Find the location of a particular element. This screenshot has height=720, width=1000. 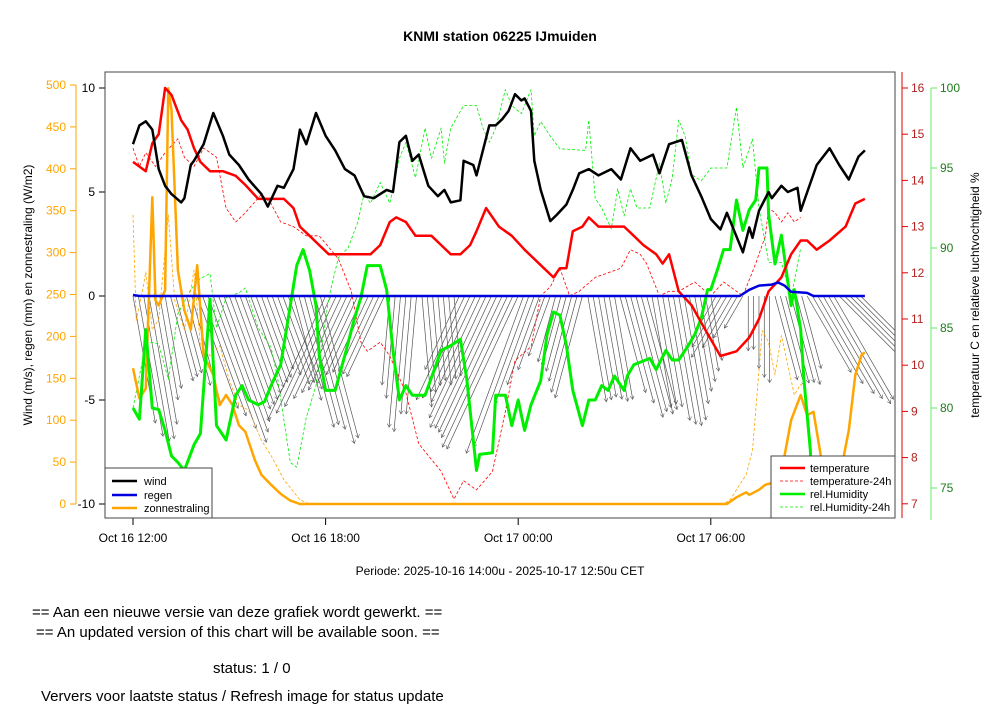

x-tick-label: Oct 16 12:00 is located at coordinates (133, 538).